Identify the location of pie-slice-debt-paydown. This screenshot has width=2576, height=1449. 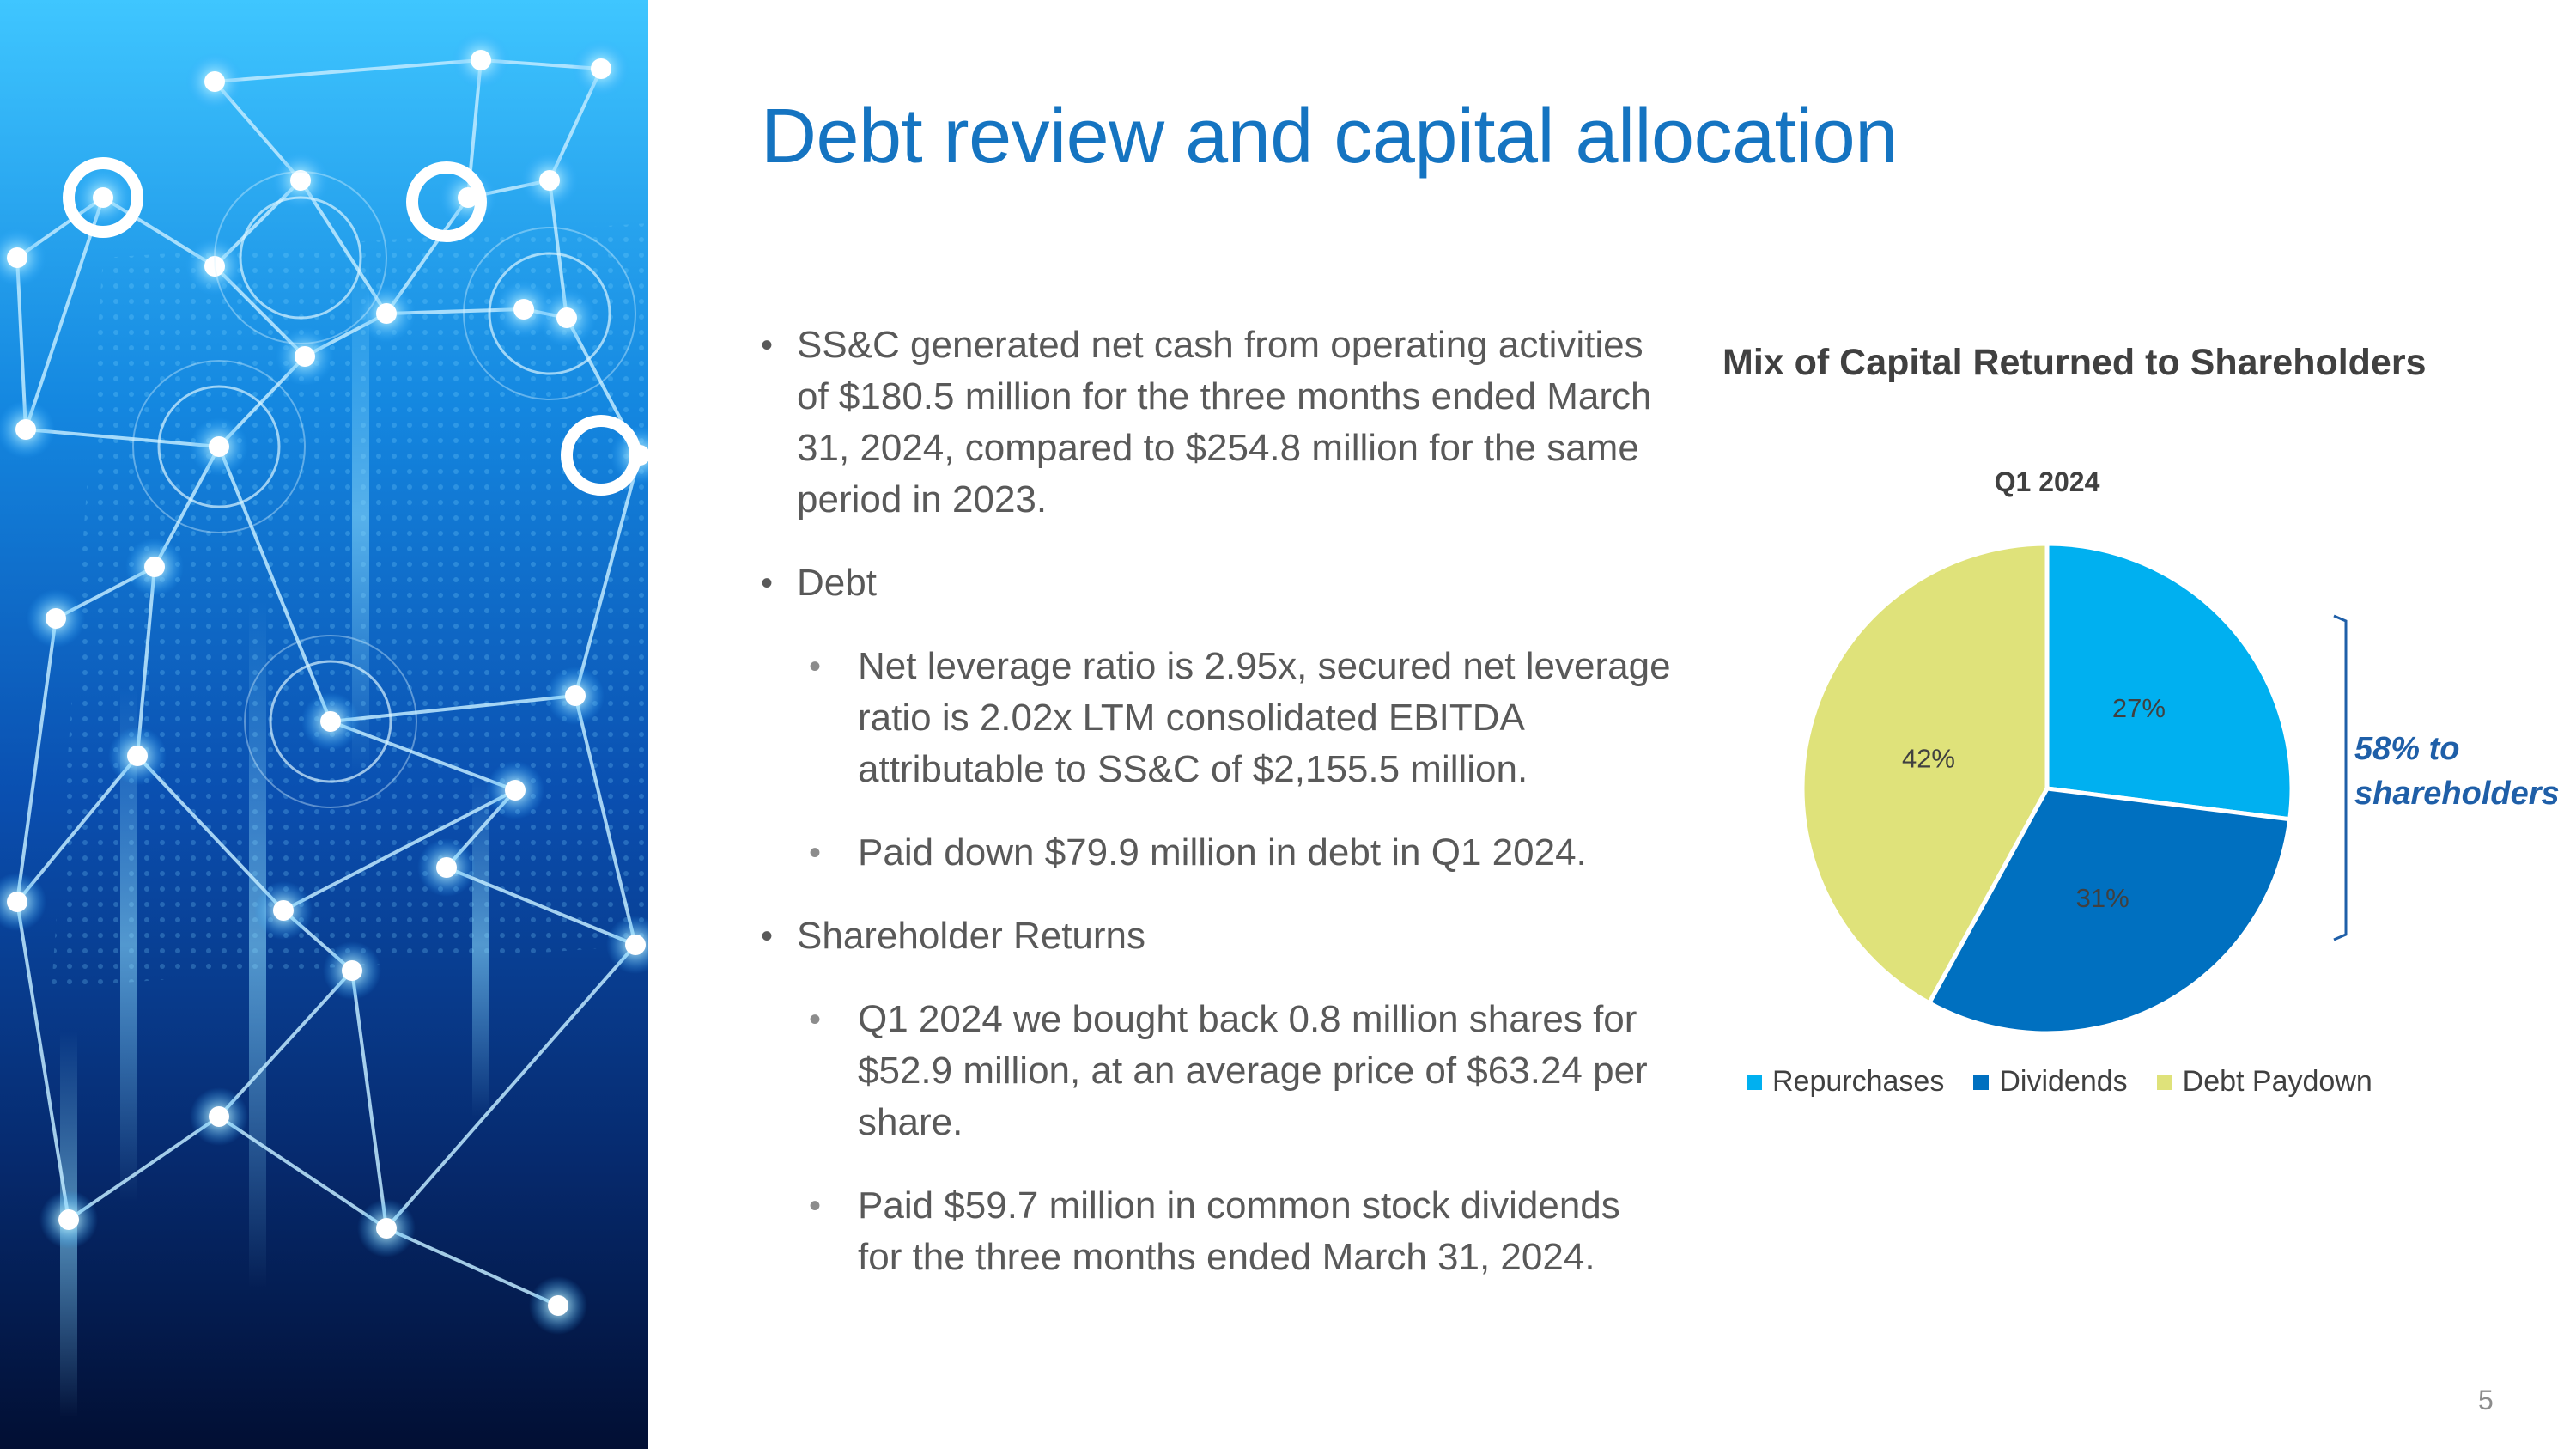
(1925, 774).